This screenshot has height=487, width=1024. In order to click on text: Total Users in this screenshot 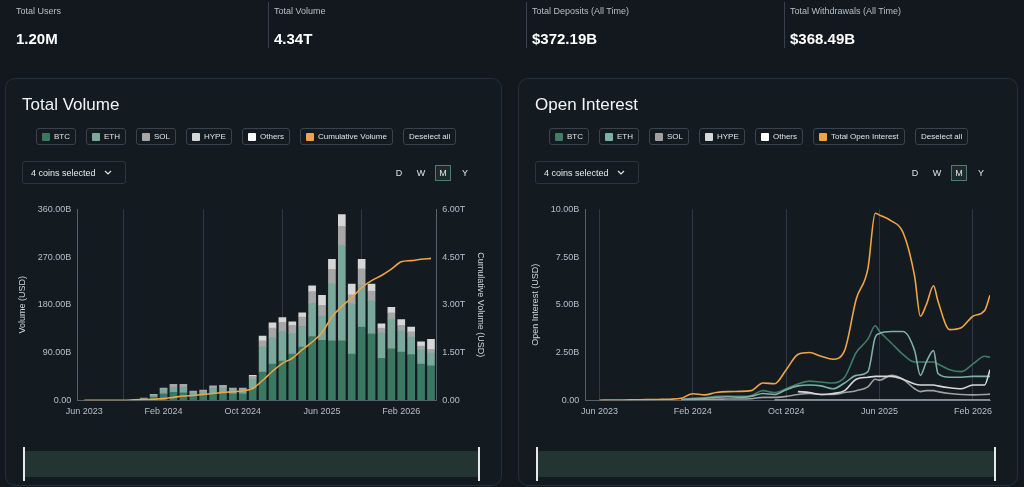, I will do `click(39, 11)`.